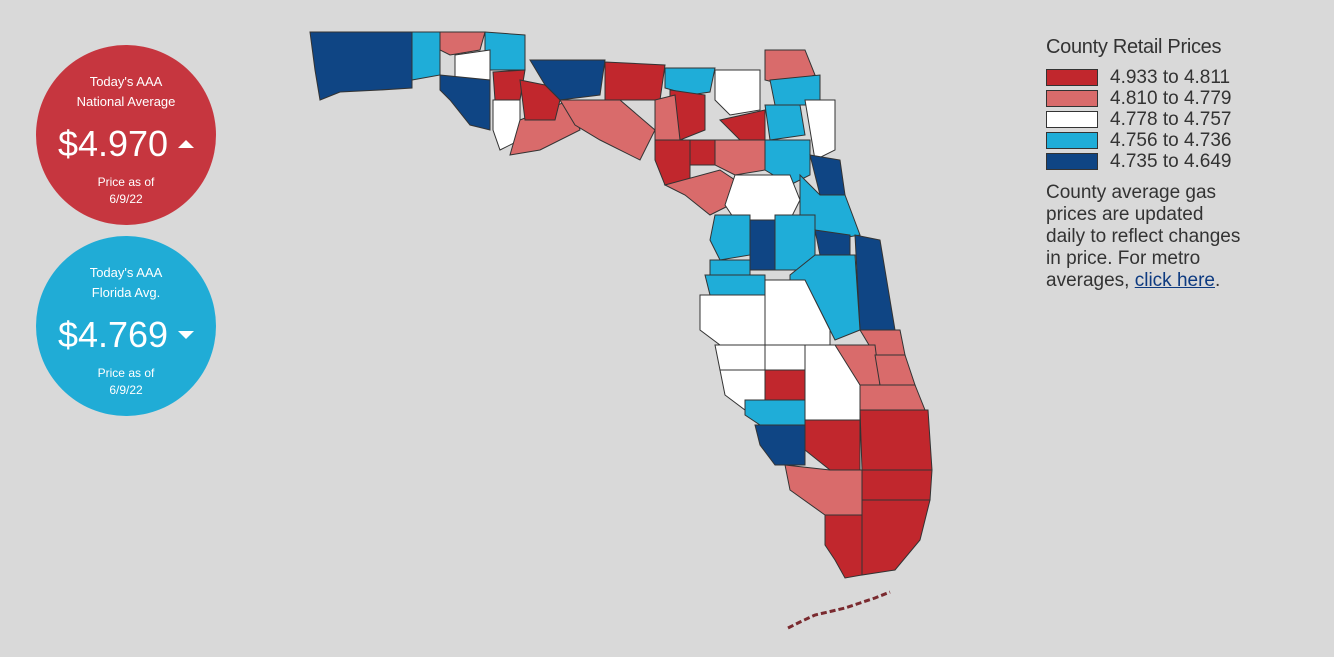  I want to click on florida-label-1: Today's AAA, so click(126, 272).